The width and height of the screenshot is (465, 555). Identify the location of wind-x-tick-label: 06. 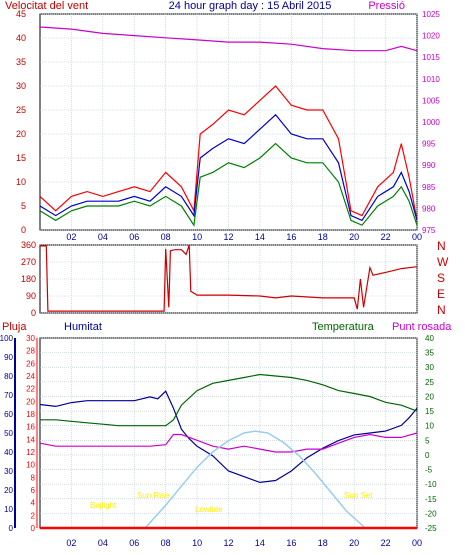
(134, 237).